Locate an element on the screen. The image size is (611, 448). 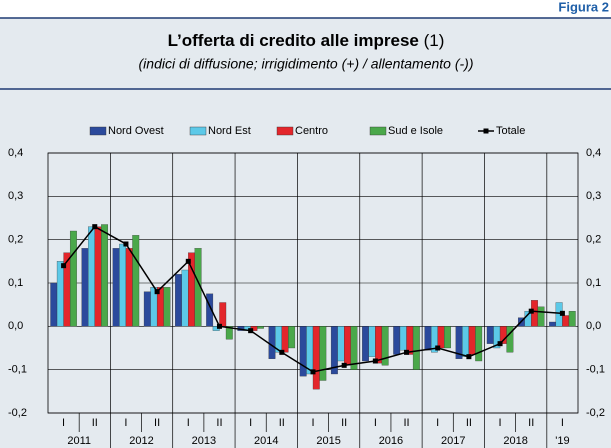
y2-tick-label: 0,1 is located at coordinates (593, 283).